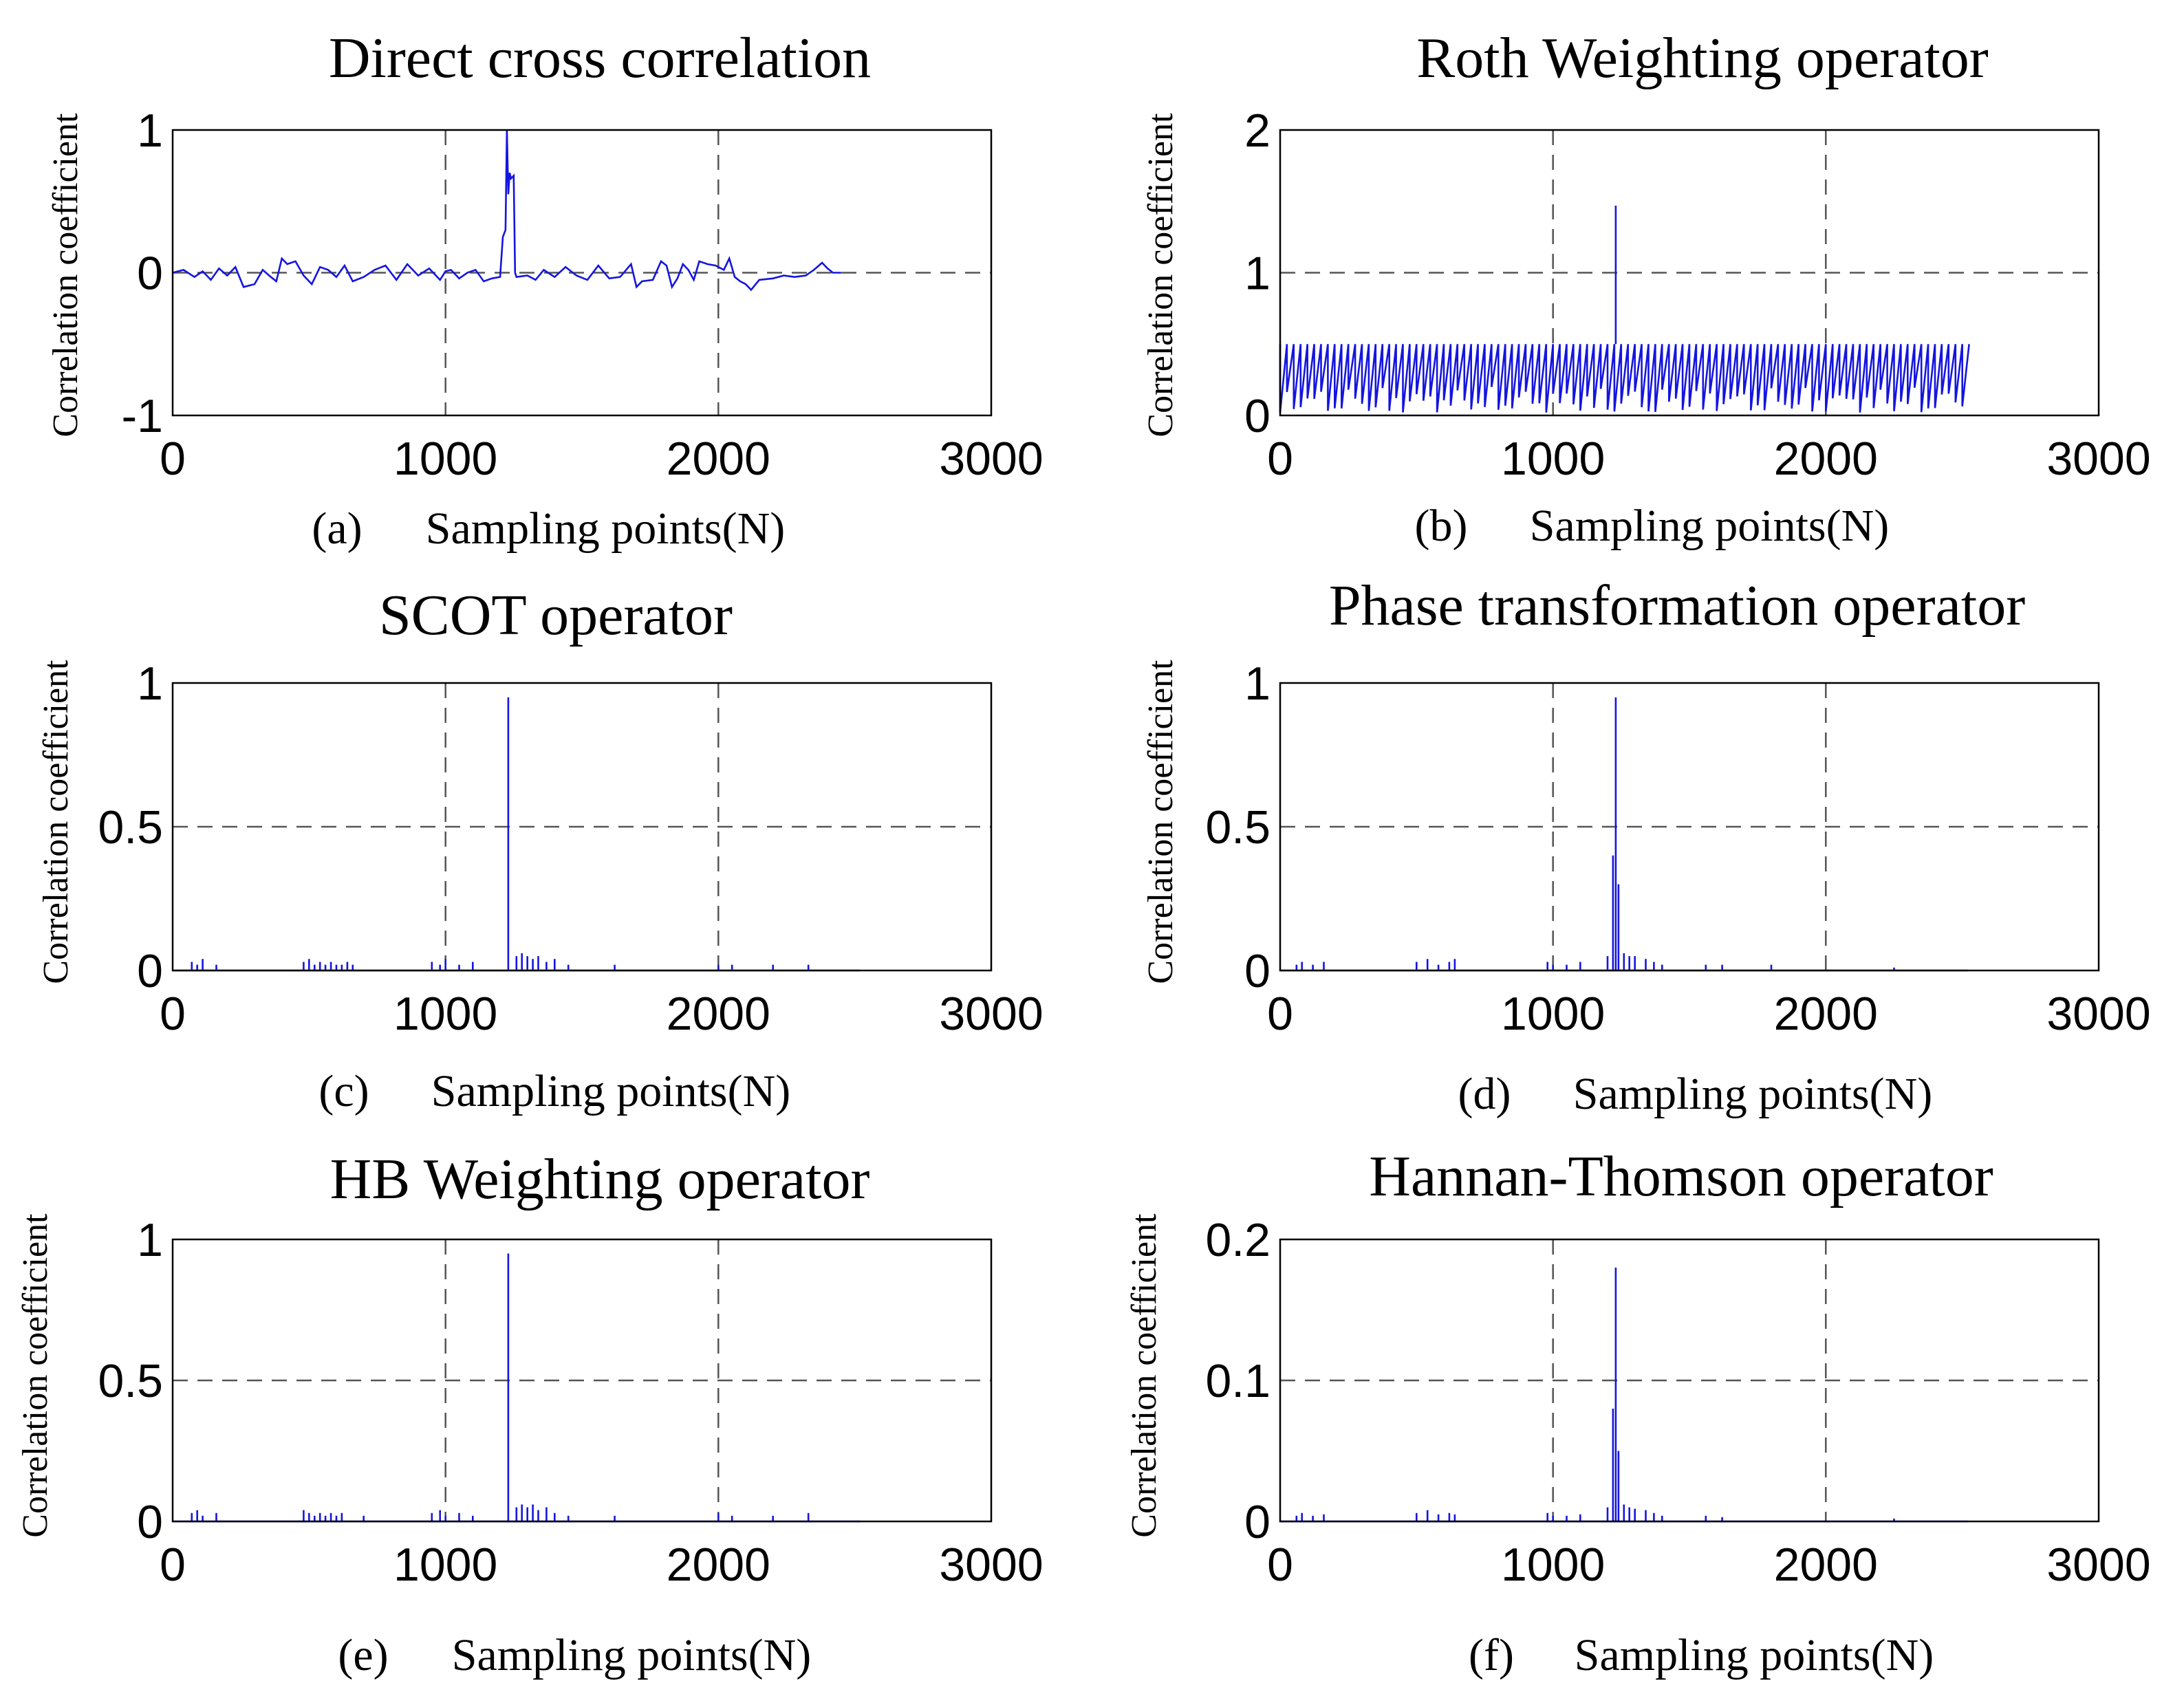 The image size is (2184, 1692). Describe the element at coordinates (343, 1091) in the screenshot. I see `caption-letter: (c)` at that location.